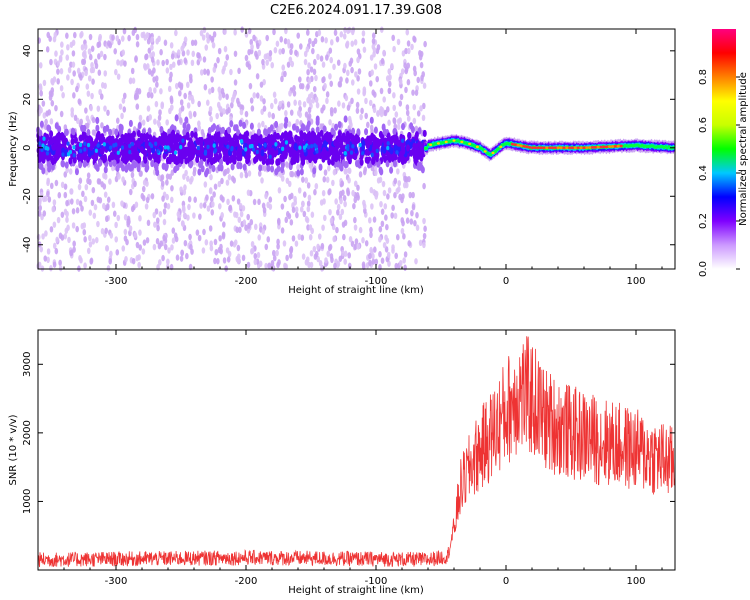  What do you see at coordinates (116, 581) in the screenshot?
I see `snr-x-tick-label: -300` at bounding box center [116, 581].